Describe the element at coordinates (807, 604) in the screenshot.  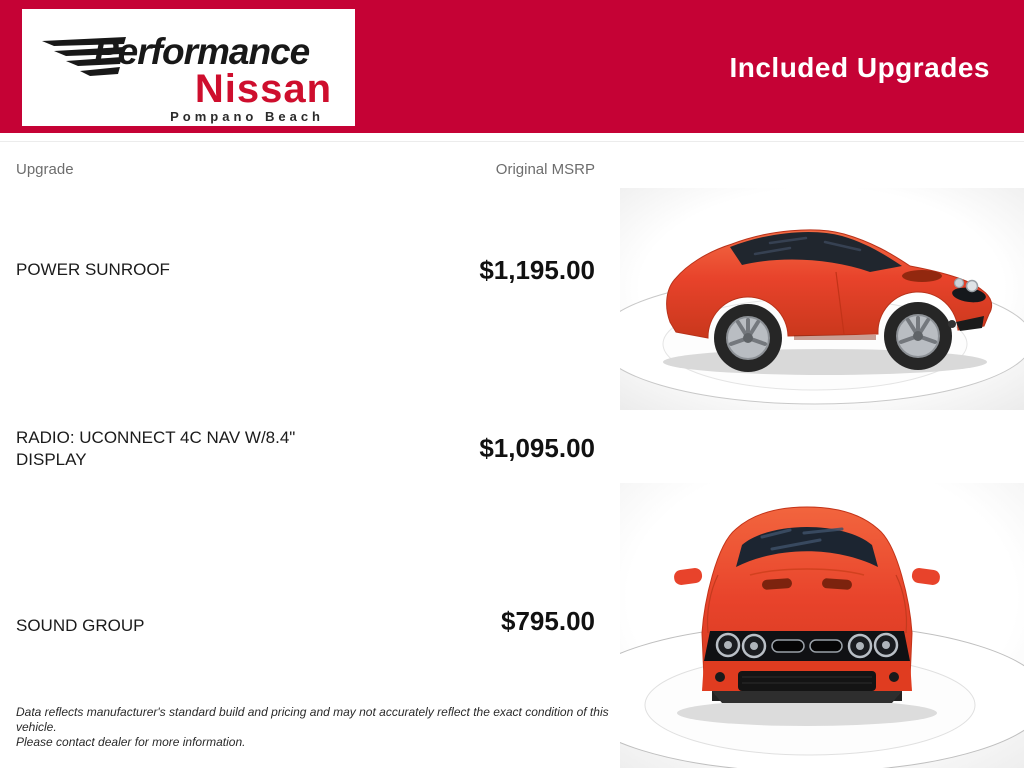
I see `vehicle-front-illustration` at that location.